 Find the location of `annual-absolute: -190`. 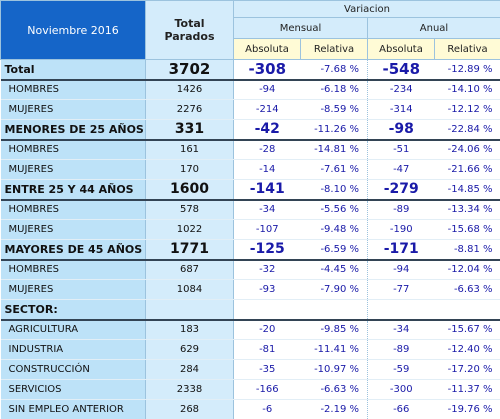

annual-absolute: -190 is located at coordinates (401, 229).